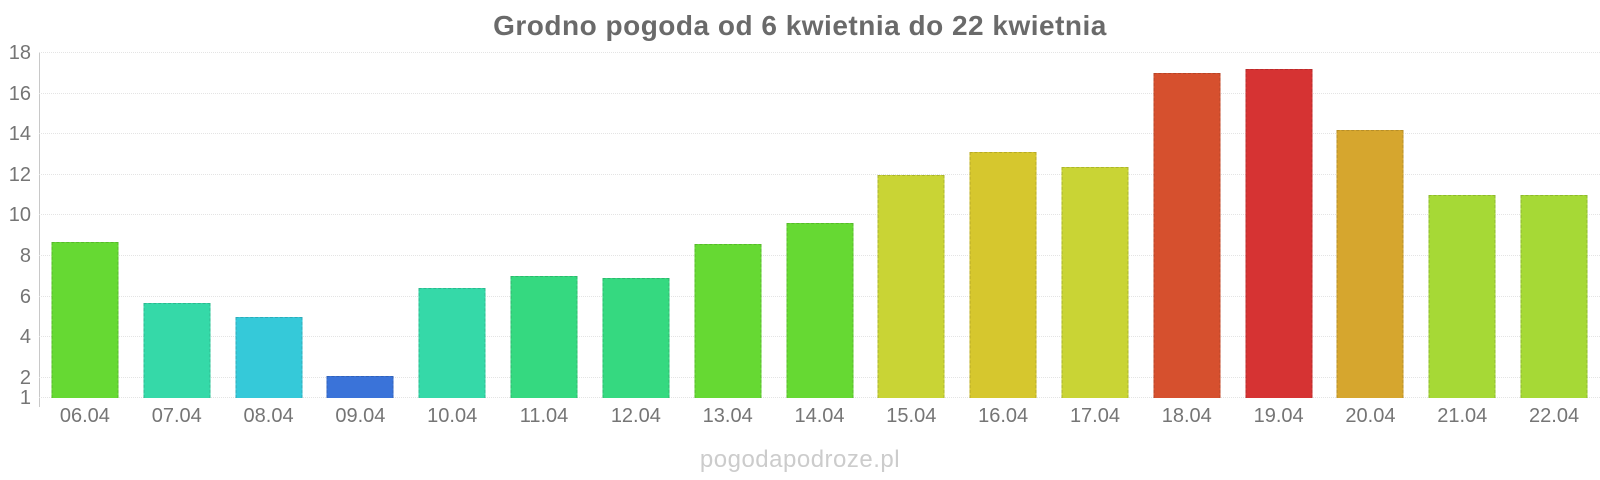  I want to click on y-axis: 1 2 4 6 8 10 12 14 16 18, so click(15, 225).